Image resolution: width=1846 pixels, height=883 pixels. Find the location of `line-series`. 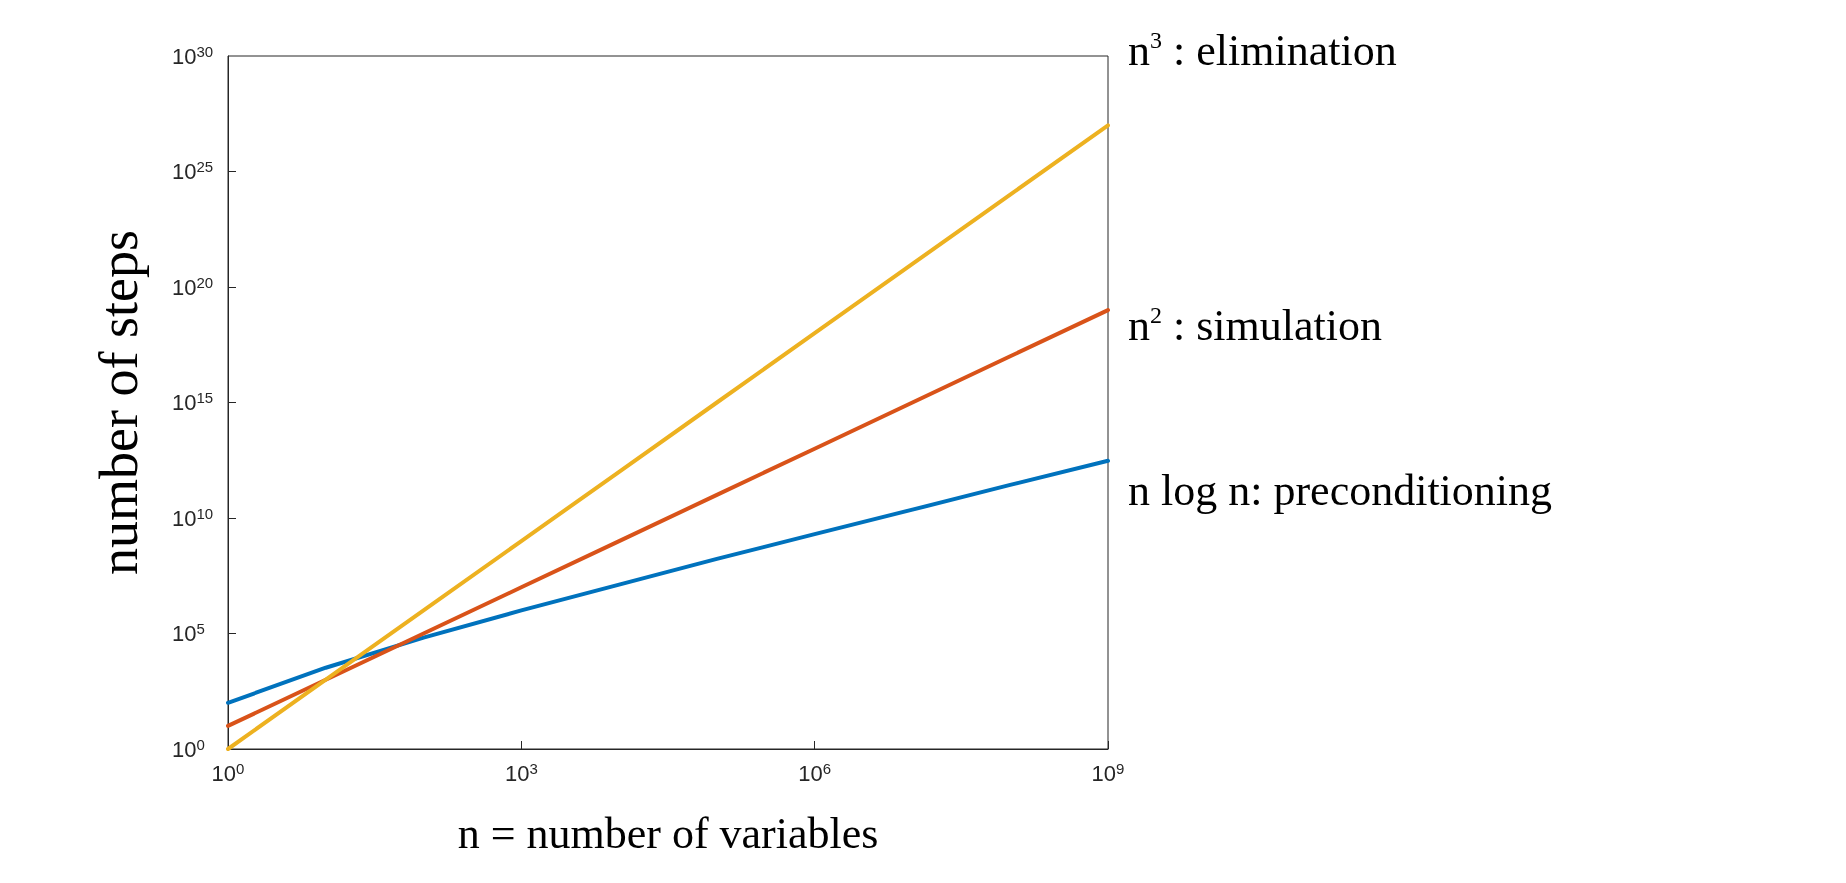

line-series is located at coordinates (668, 581).